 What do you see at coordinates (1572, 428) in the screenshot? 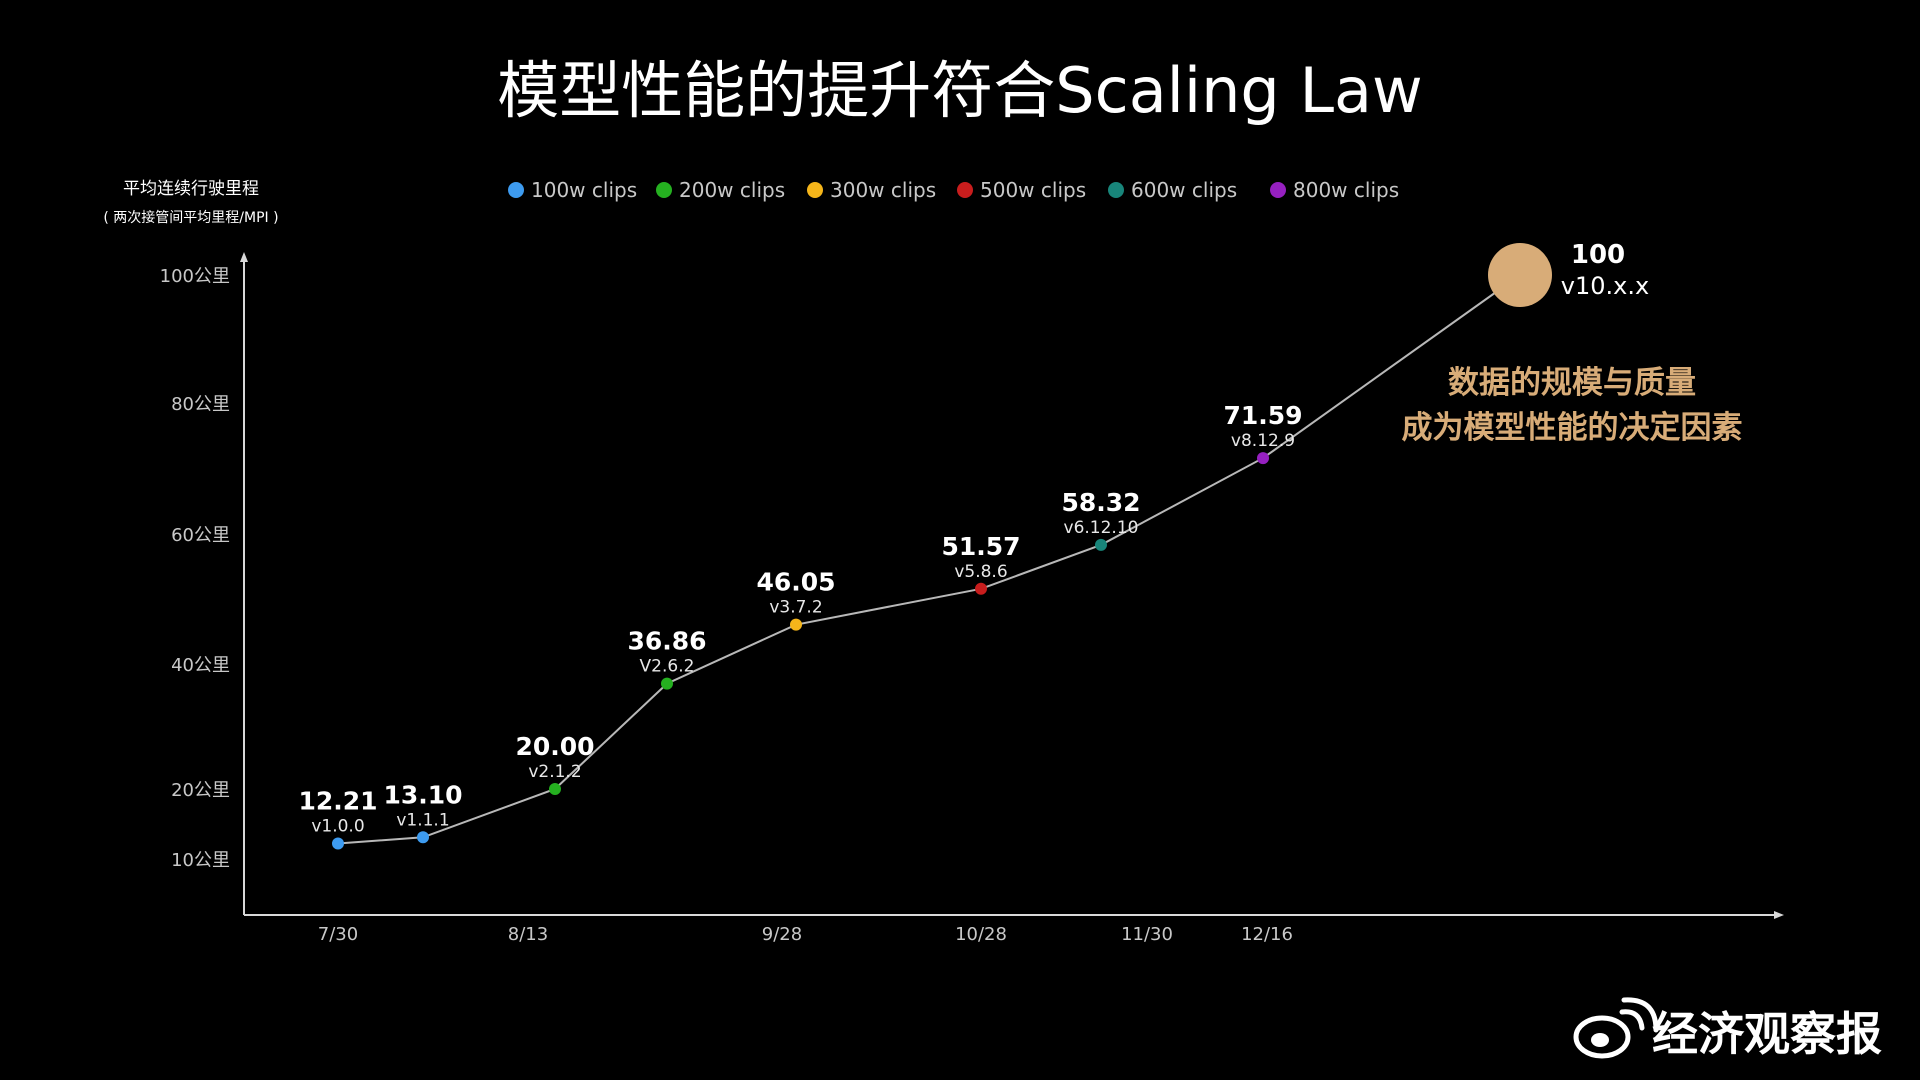
I see `annotation-line-2: 成为模型性能的决定因素` at bounding box center [1572, 428].